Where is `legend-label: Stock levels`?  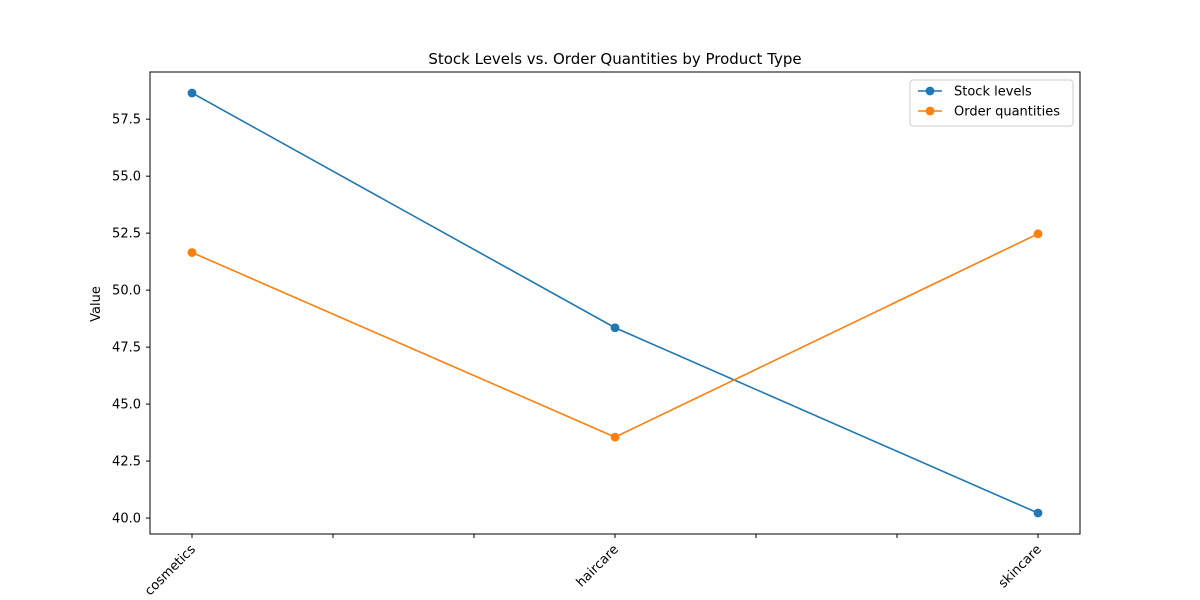
legend-label: Stock levels is located at coordinates (993, 92).